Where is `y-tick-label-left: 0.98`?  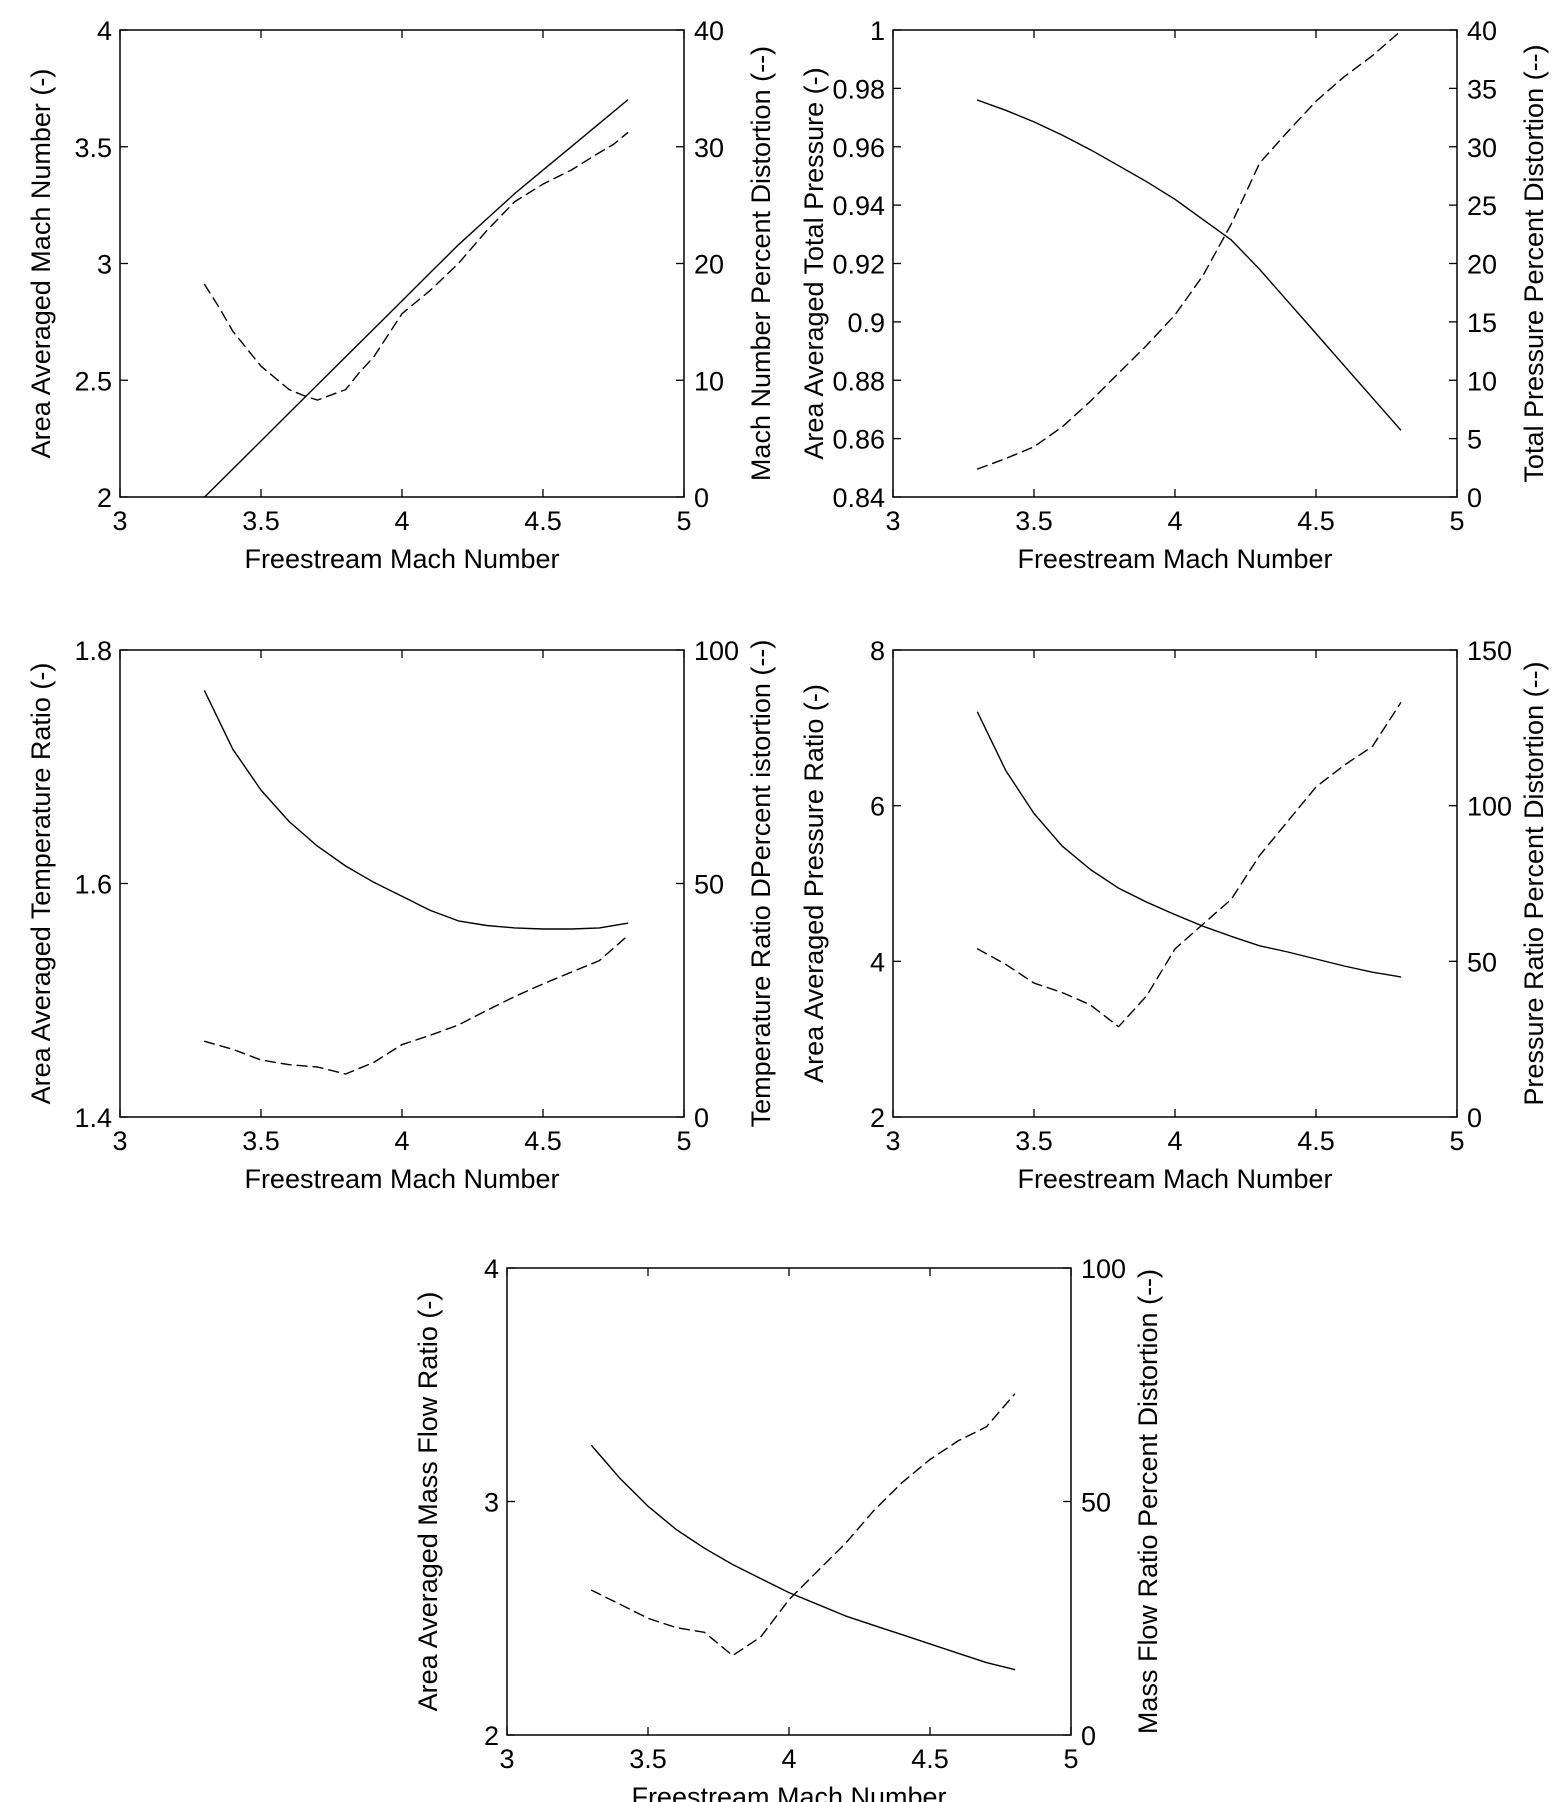
y-tick-label-left: 0.98 is located at coordinates (858, 89).